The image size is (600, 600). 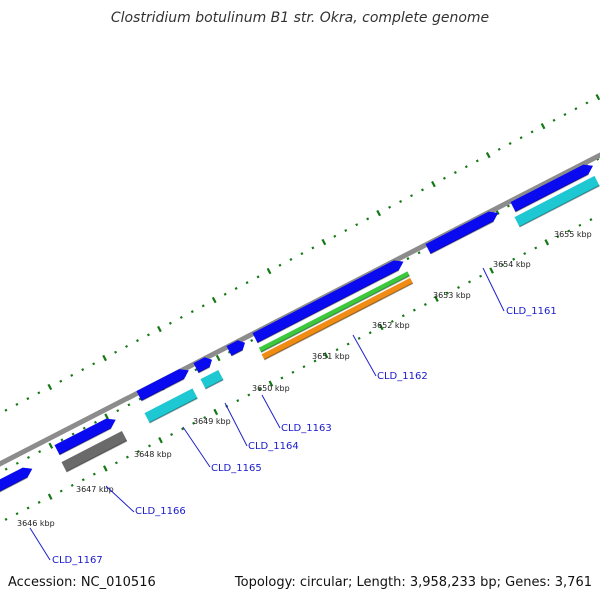 I want to click on cds-reverse-1165-edge, so click(x=173, y=410).